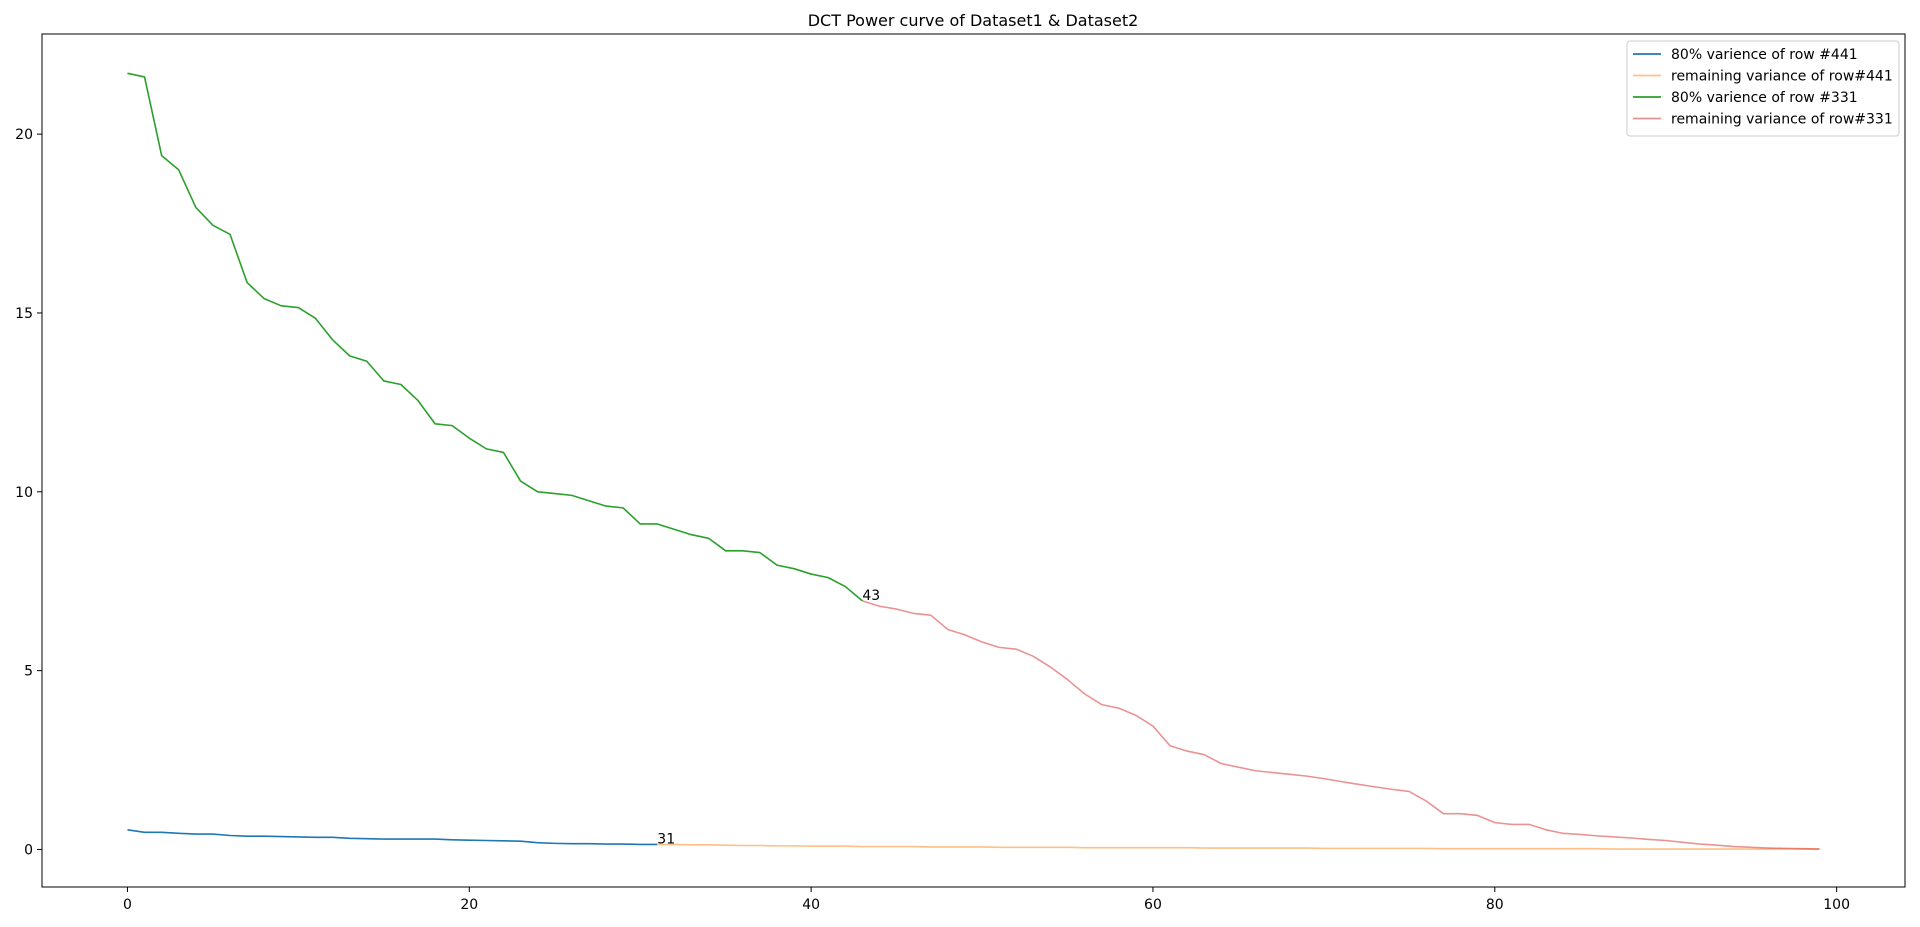  What do you see at coordinates (1764, 98) in the screenshot?
I see `legend-label: 80% varience of row #331` at bounding box center [1764, 98].